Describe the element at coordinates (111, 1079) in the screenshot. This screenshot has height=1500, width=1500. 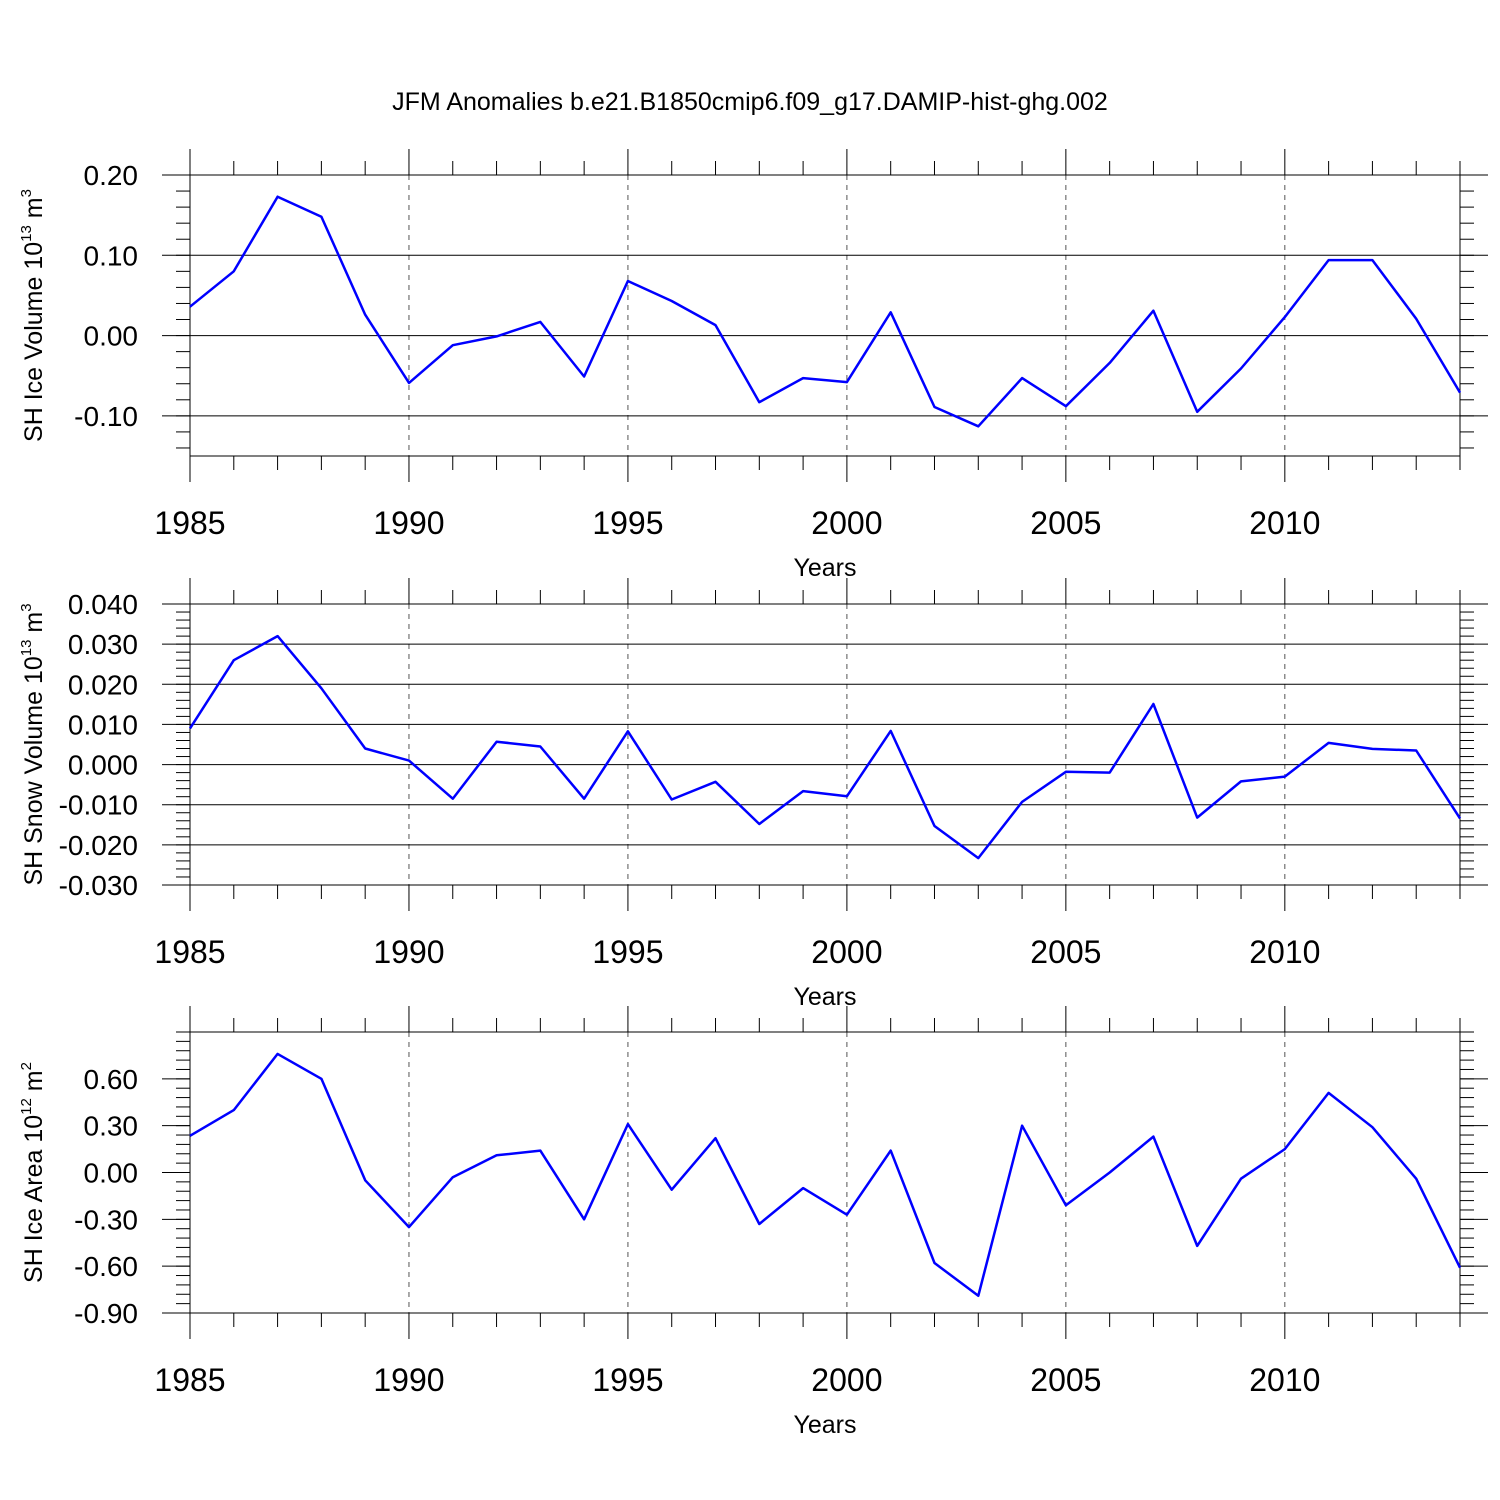
I see `y-tick-label: 0.60` at that location.